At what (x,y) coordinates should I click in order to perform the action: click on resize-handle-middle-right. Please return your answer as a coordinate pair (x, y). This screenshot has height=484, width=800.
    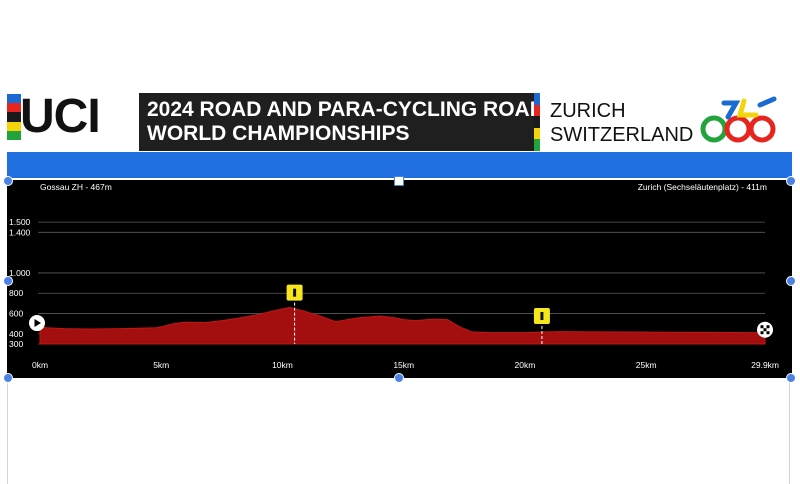
    Looking at the image, I should click on (791, 281).